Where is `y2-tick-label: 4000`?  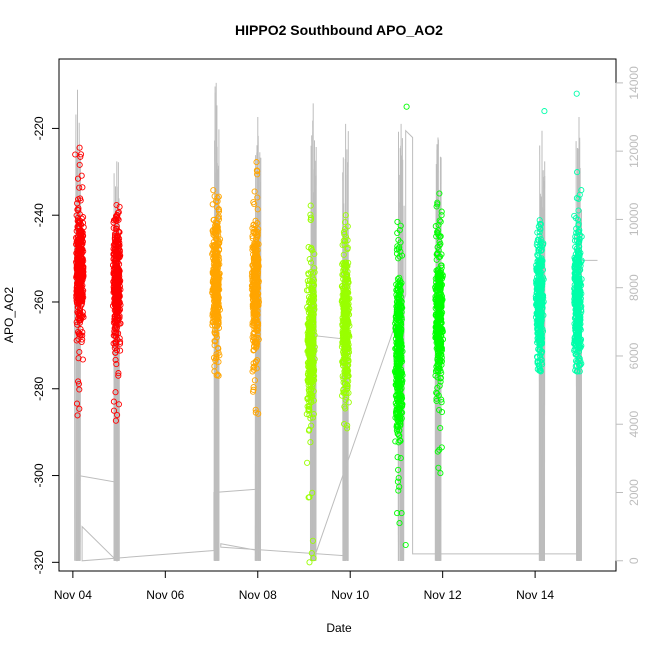
y2-tick-label: 4000 is located at coordinates (634, 424).